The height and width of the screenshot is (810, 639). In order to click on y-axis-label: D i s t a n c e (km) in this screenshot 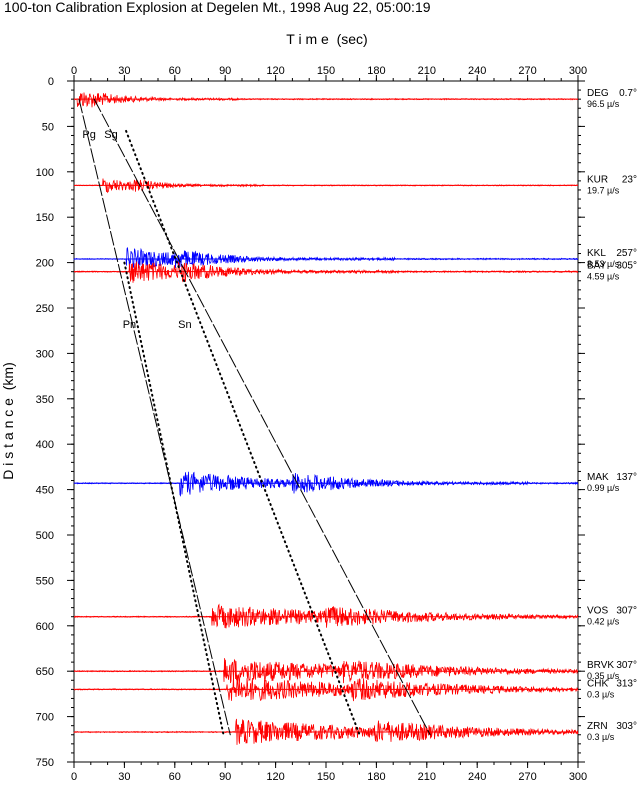, I will do `click(8, 420)`.